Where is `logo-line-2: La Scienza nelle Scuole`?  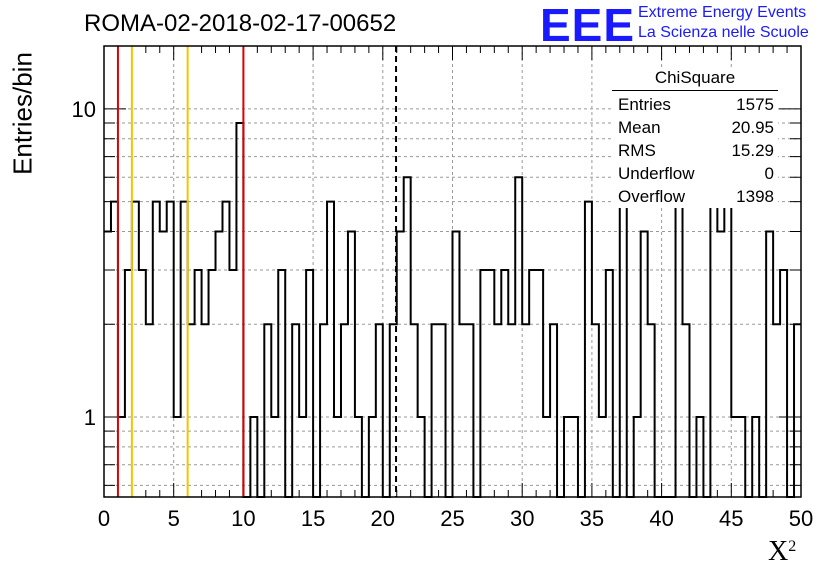 logo-line-2: La Scienza nelle Scuole is located at coordinates (723, 32).